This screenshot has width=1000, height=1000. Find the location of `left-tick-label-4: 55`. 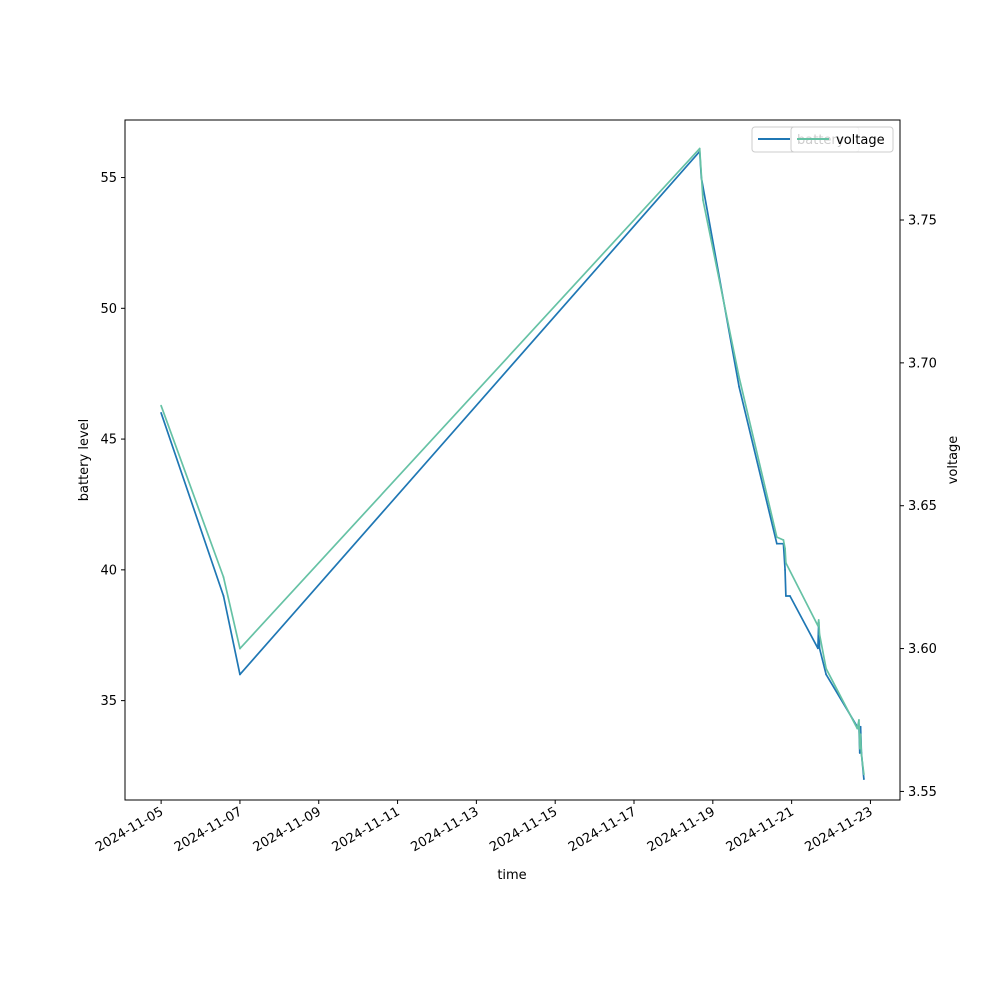

left-tick-label-4: 55 is located at coordinates (108, 178).